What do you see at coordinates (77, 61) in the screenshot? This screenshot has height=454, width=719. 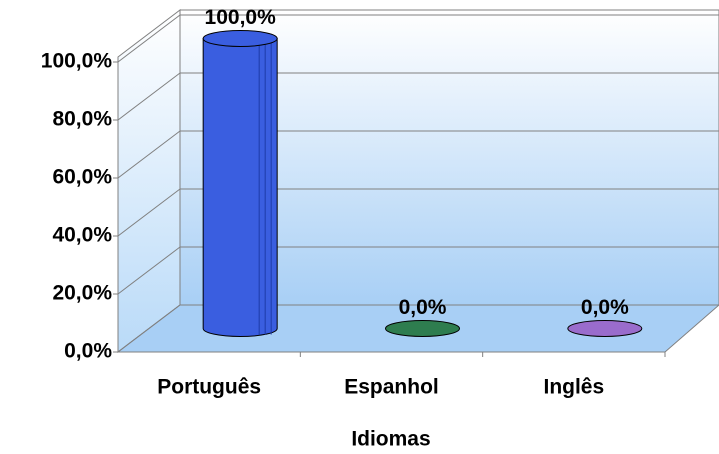 I see `y-tick-label: 100,0%` at bounding box center [77, 61].